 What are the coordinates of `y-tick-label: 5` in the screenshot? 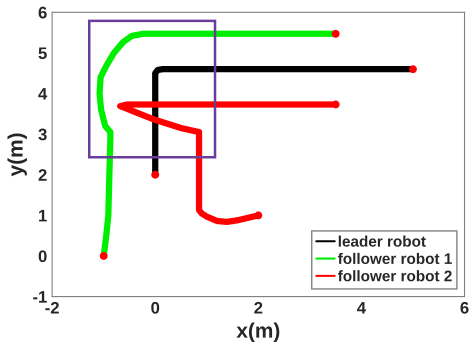 It's located at (42, 53).